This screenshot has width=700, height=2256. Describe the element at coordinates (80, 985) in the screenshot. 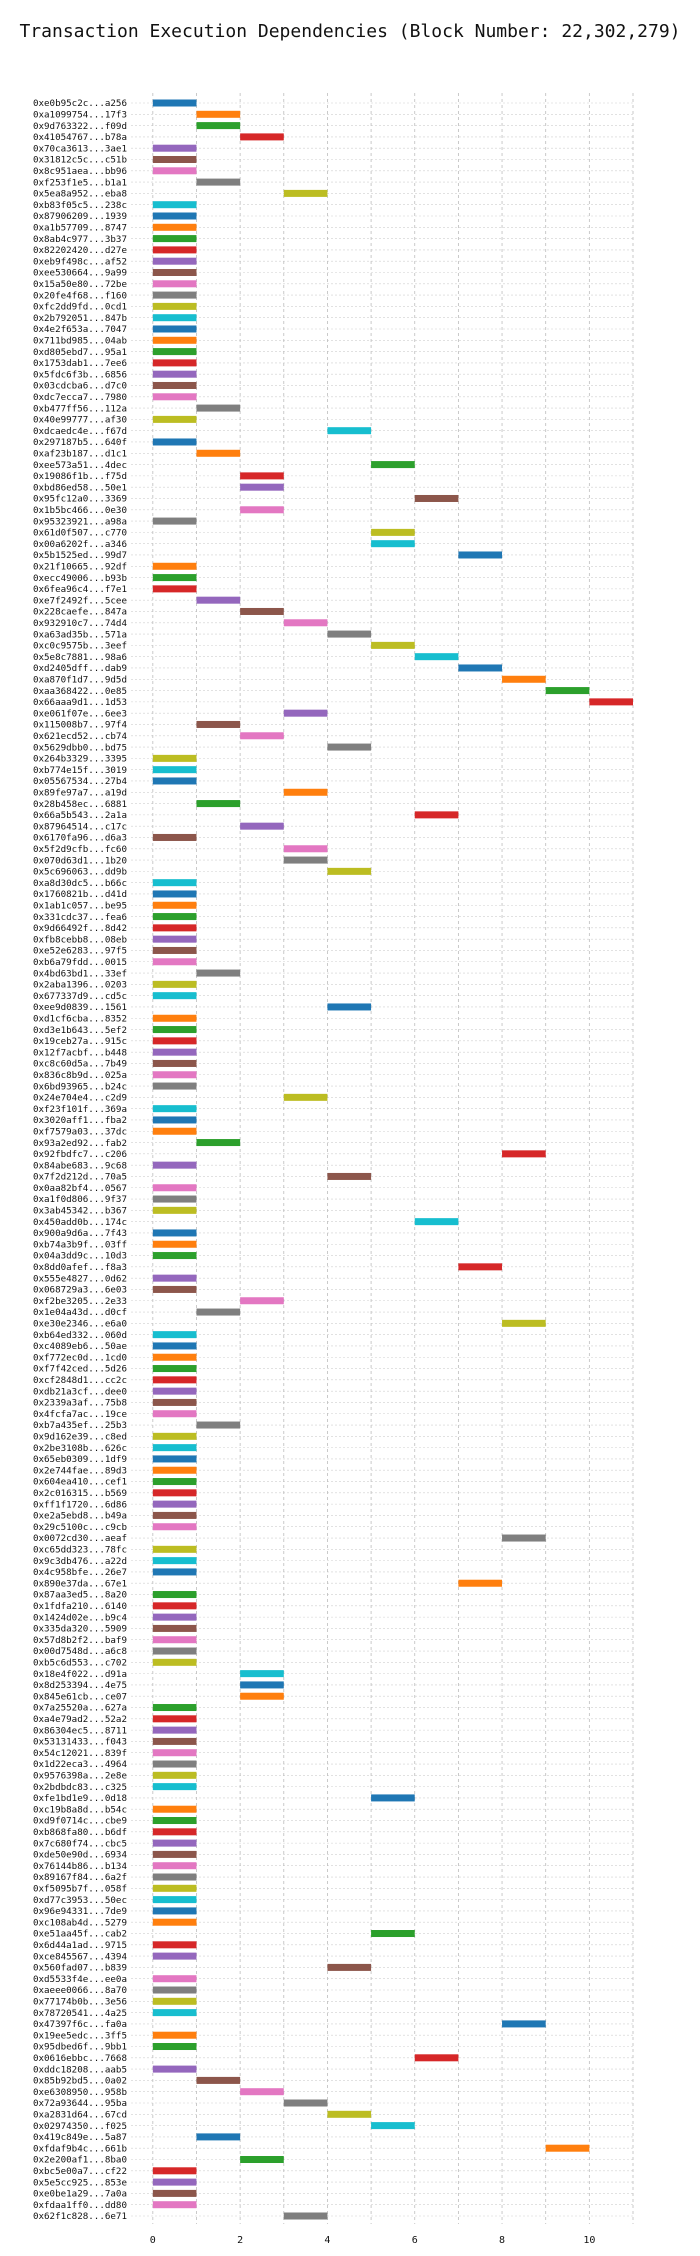

I see `y-tick-label: 0x2aba1396...0203` at that location.